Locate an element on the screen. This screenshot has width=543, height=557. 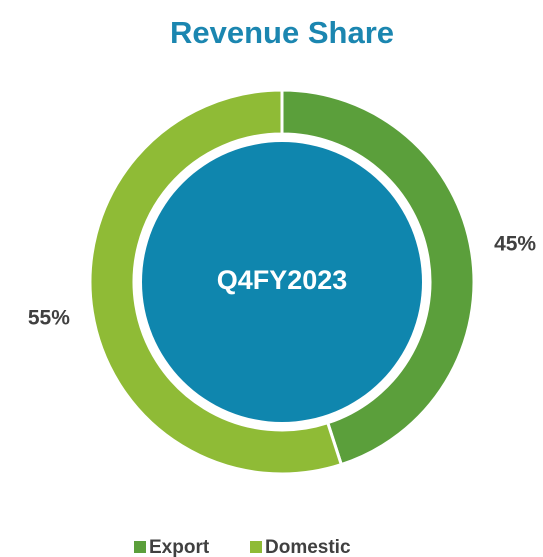
data-label: 45% is located at coordinates (515, 244).